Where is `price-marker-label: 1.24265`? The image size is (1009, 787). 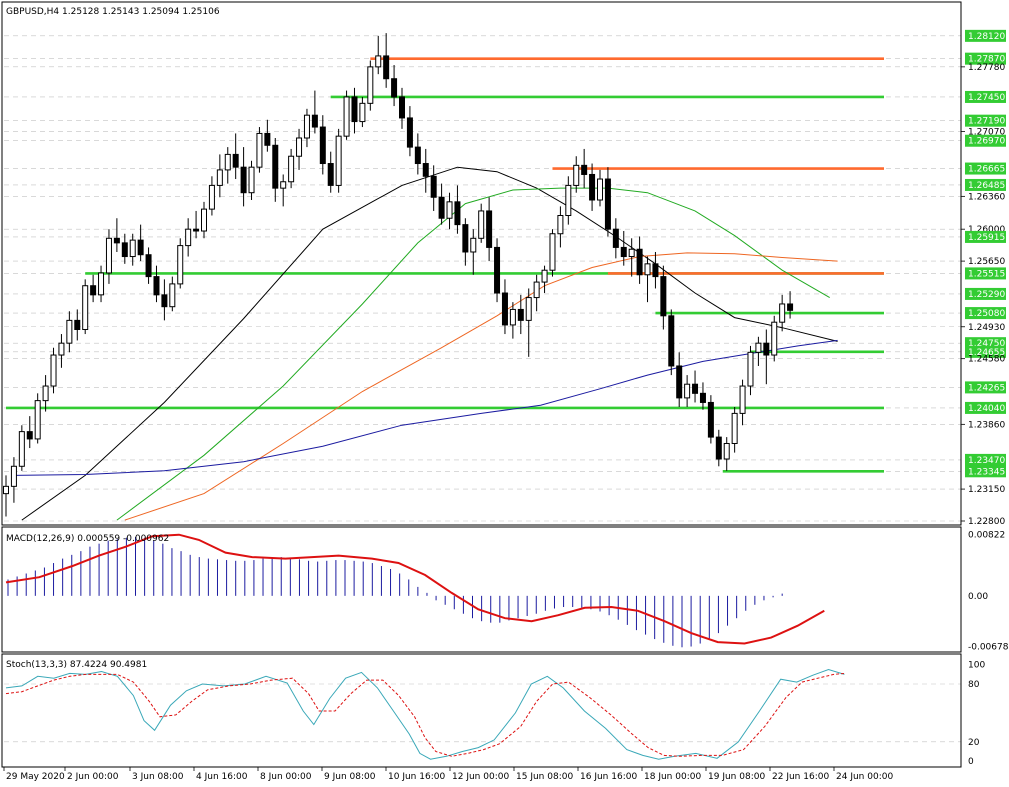
price-marker-label: 1.24265 is located at coordinates (986, 388).